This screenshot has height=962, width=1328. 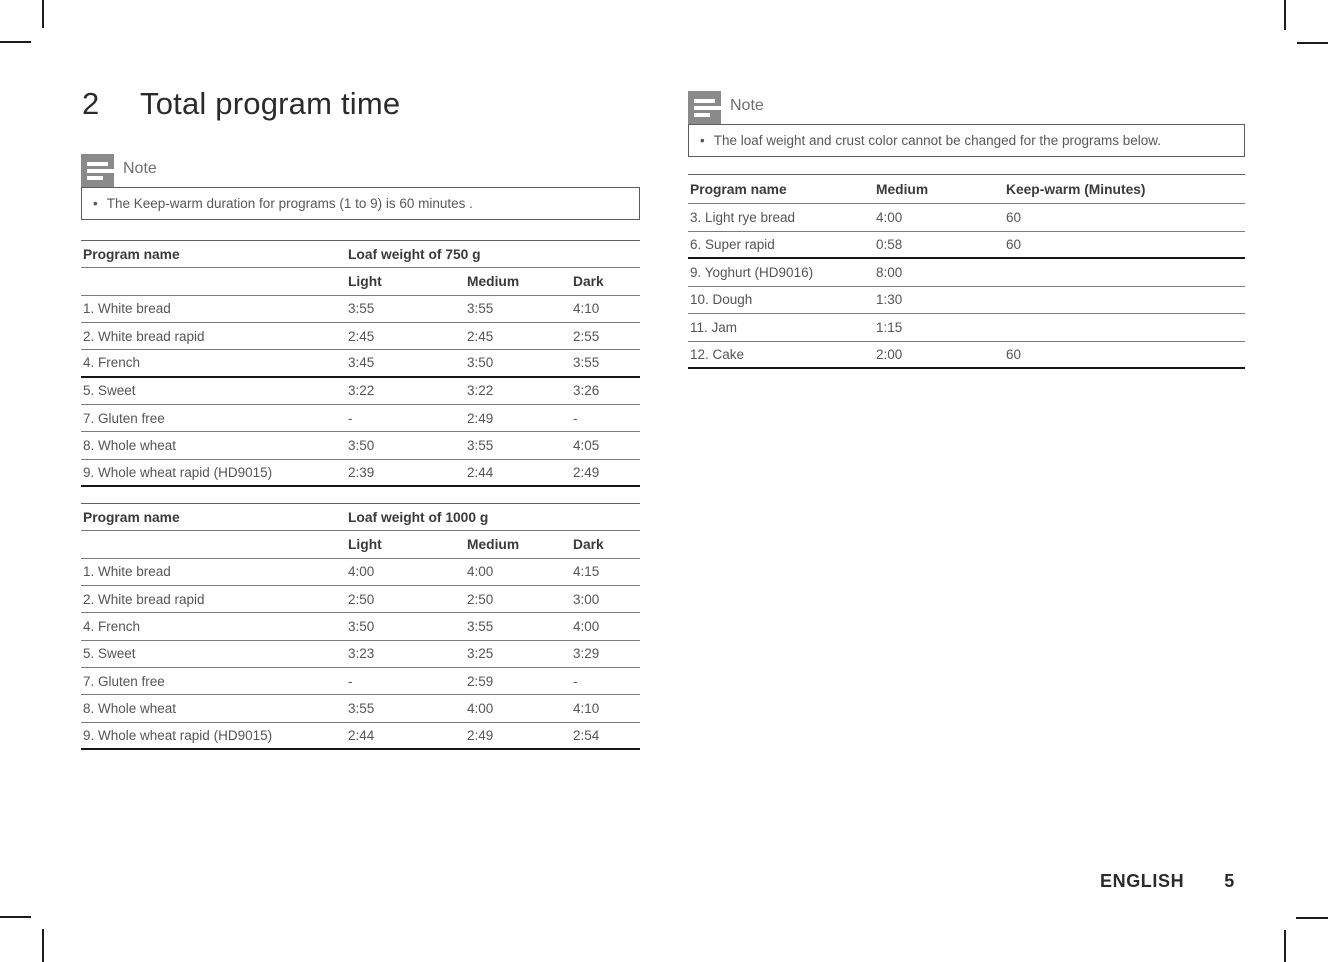 What do you see at coordinates (1312, 43) in the screenshot?
I see `crop-mark-top-right-horizontal` at bounding box center [1312, 43].